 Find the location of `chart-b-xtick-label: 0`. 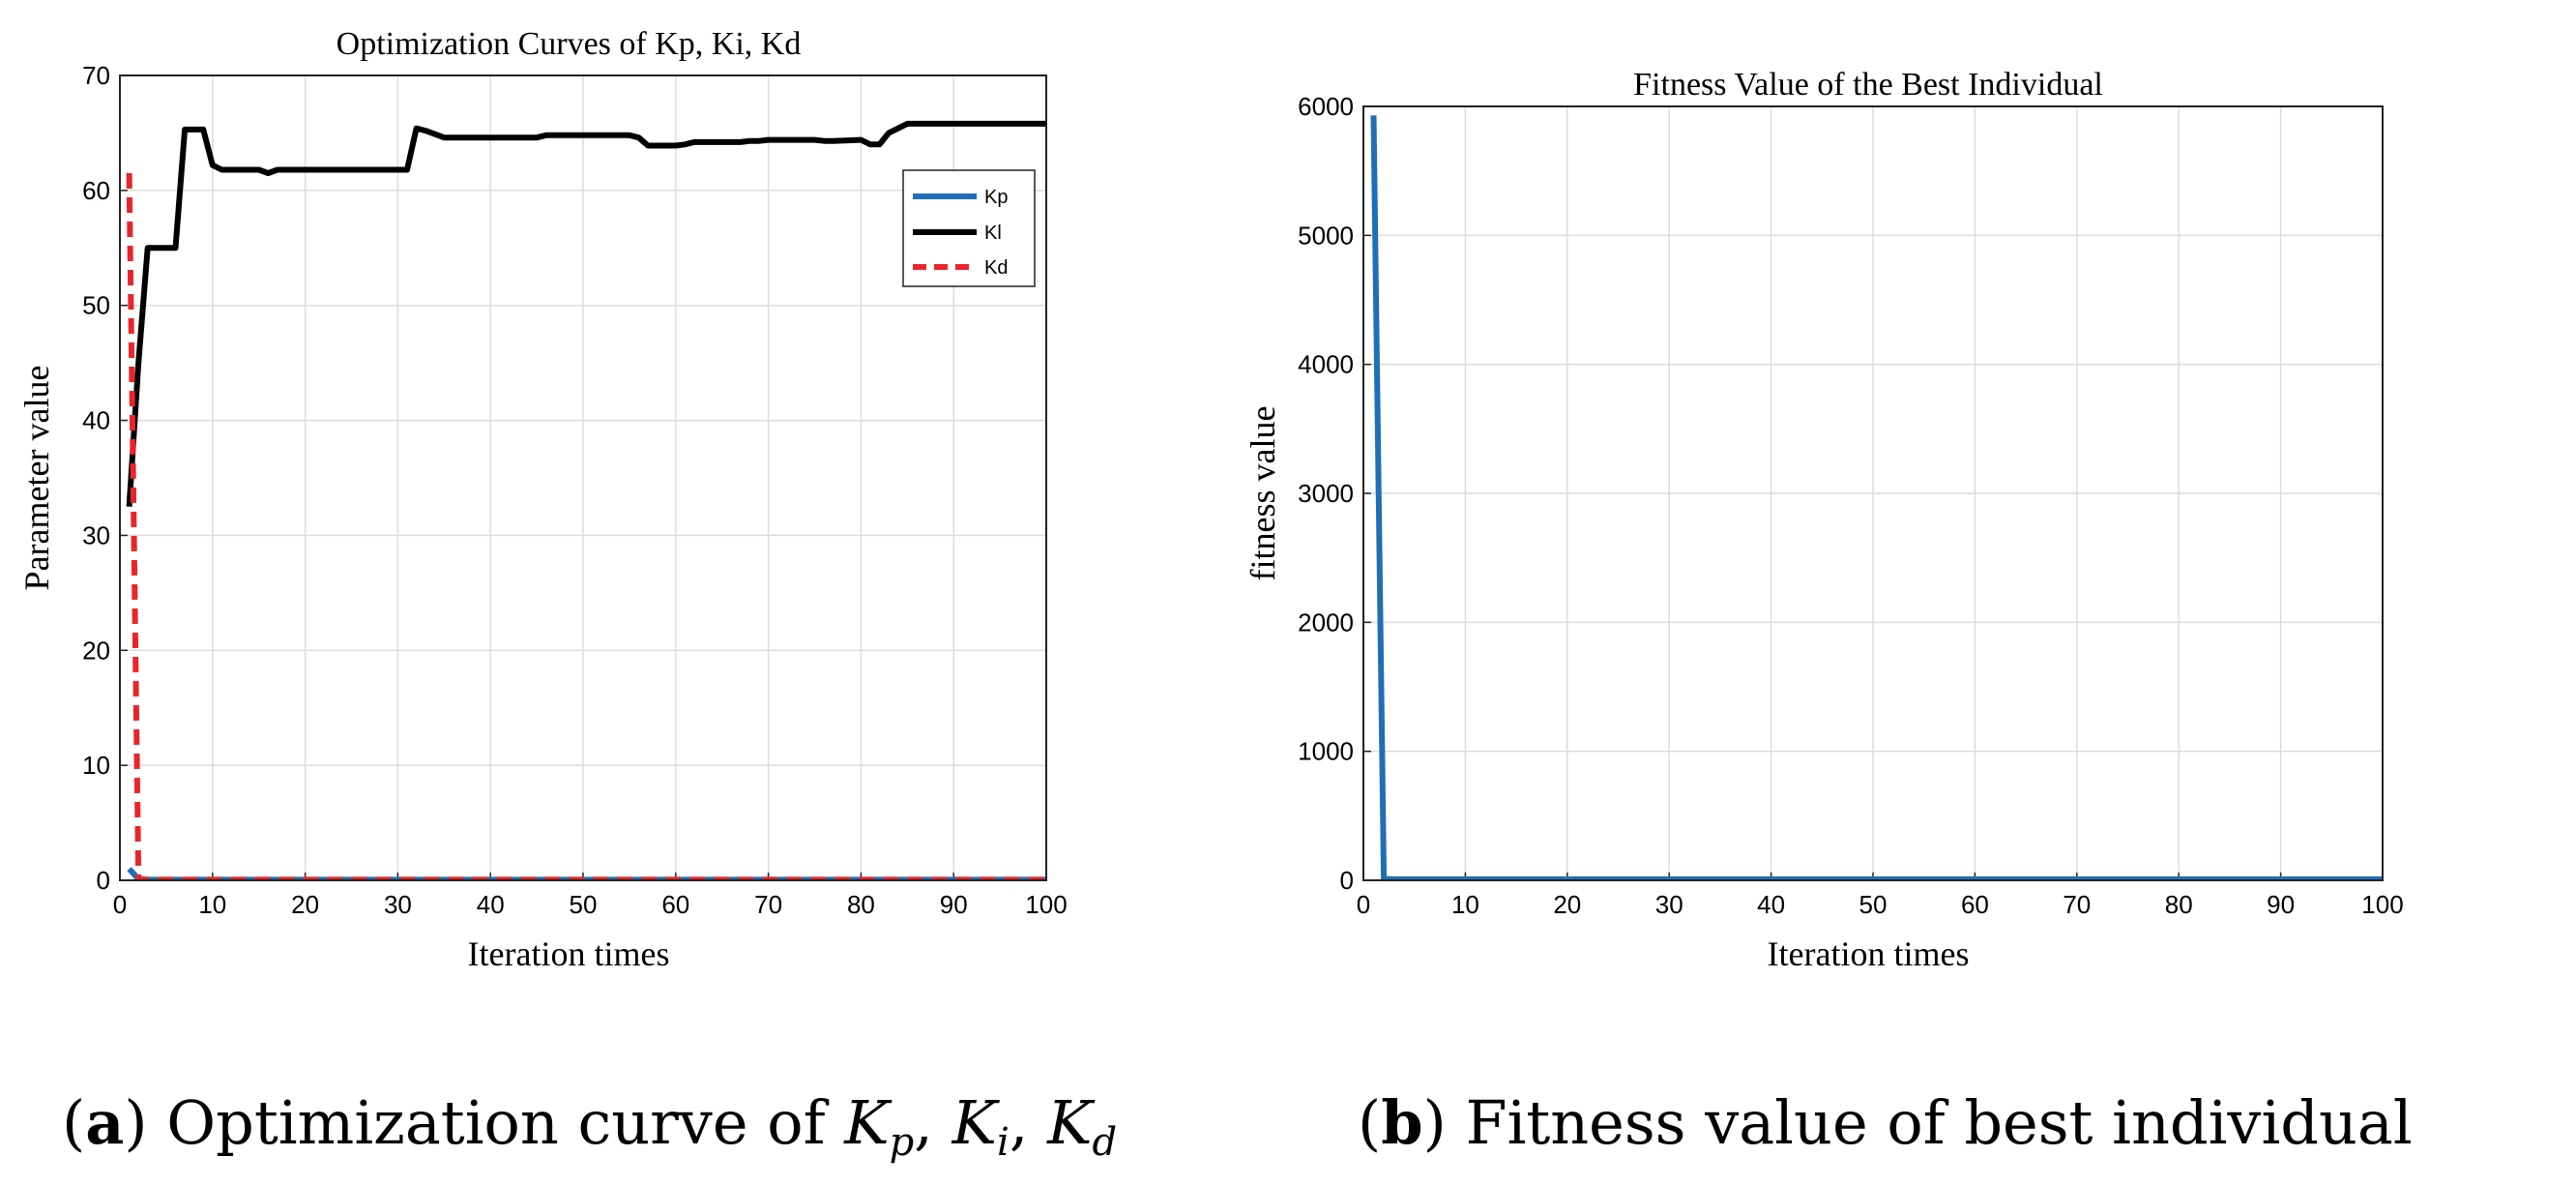

chart-b-xtick-label: 0 is located at coordinates (1363, 905).